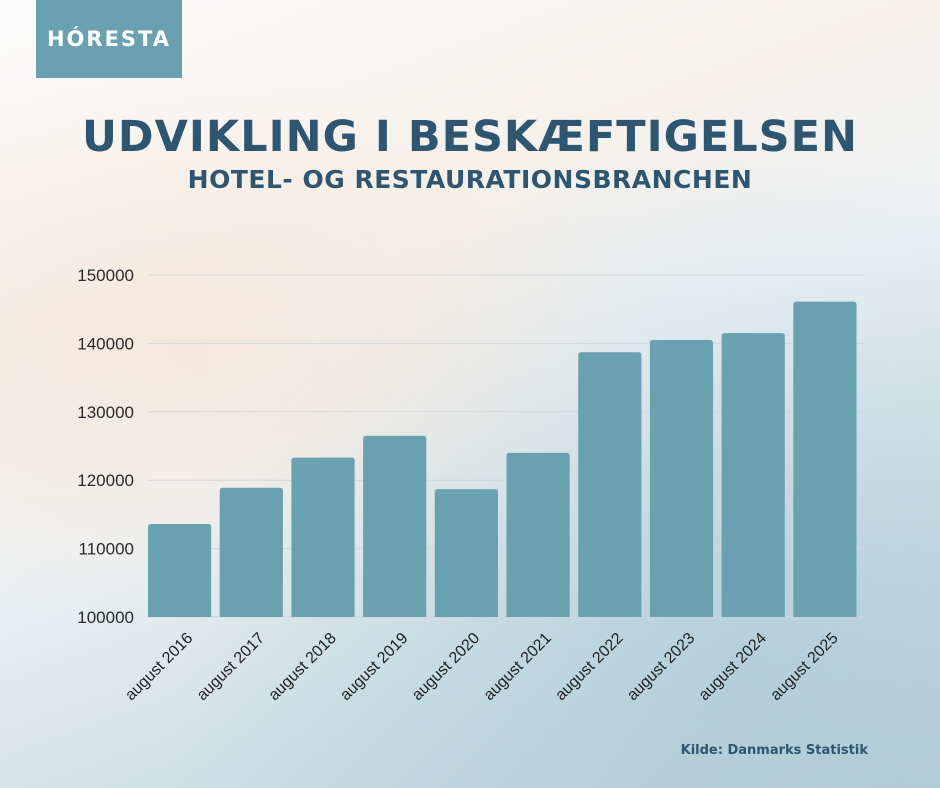 This screenshot has width=940, height=788. Describe the element at coordinates (804, 667) in the screenshot. I see `x-tick-label: august 2025` at that location.